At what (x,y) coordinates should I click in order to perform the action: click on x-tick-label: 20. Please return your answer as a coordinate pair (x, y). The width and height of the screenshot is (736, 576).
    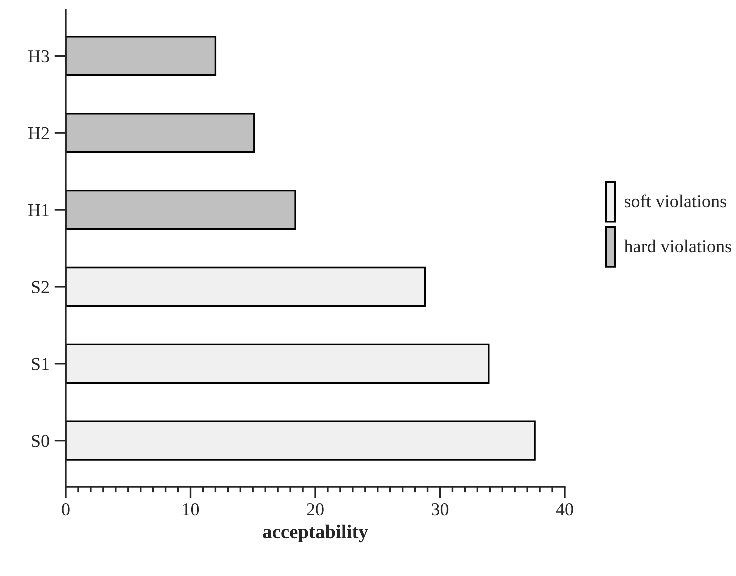
    Looking at the image, I should click on (315, 509).